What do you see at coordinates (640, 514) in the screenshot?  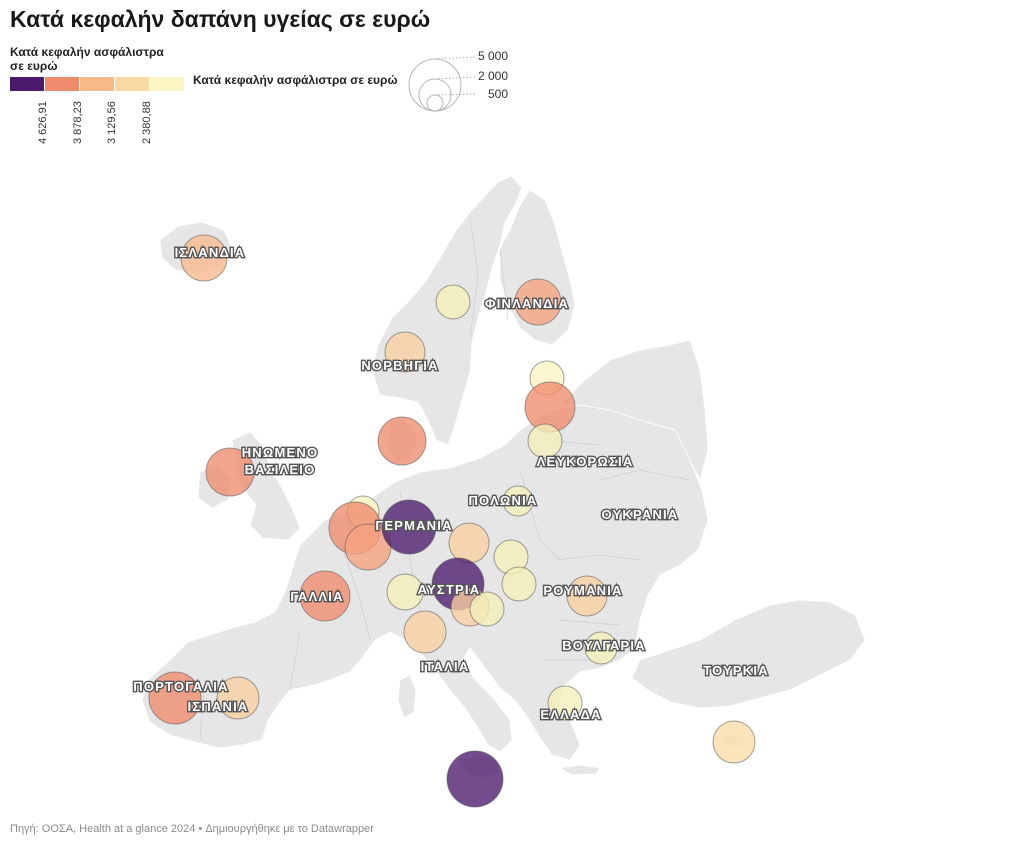 I see `label-ukraine: ΟΥΚΡΑΝΙΑ` at bounding box center [640, 514].